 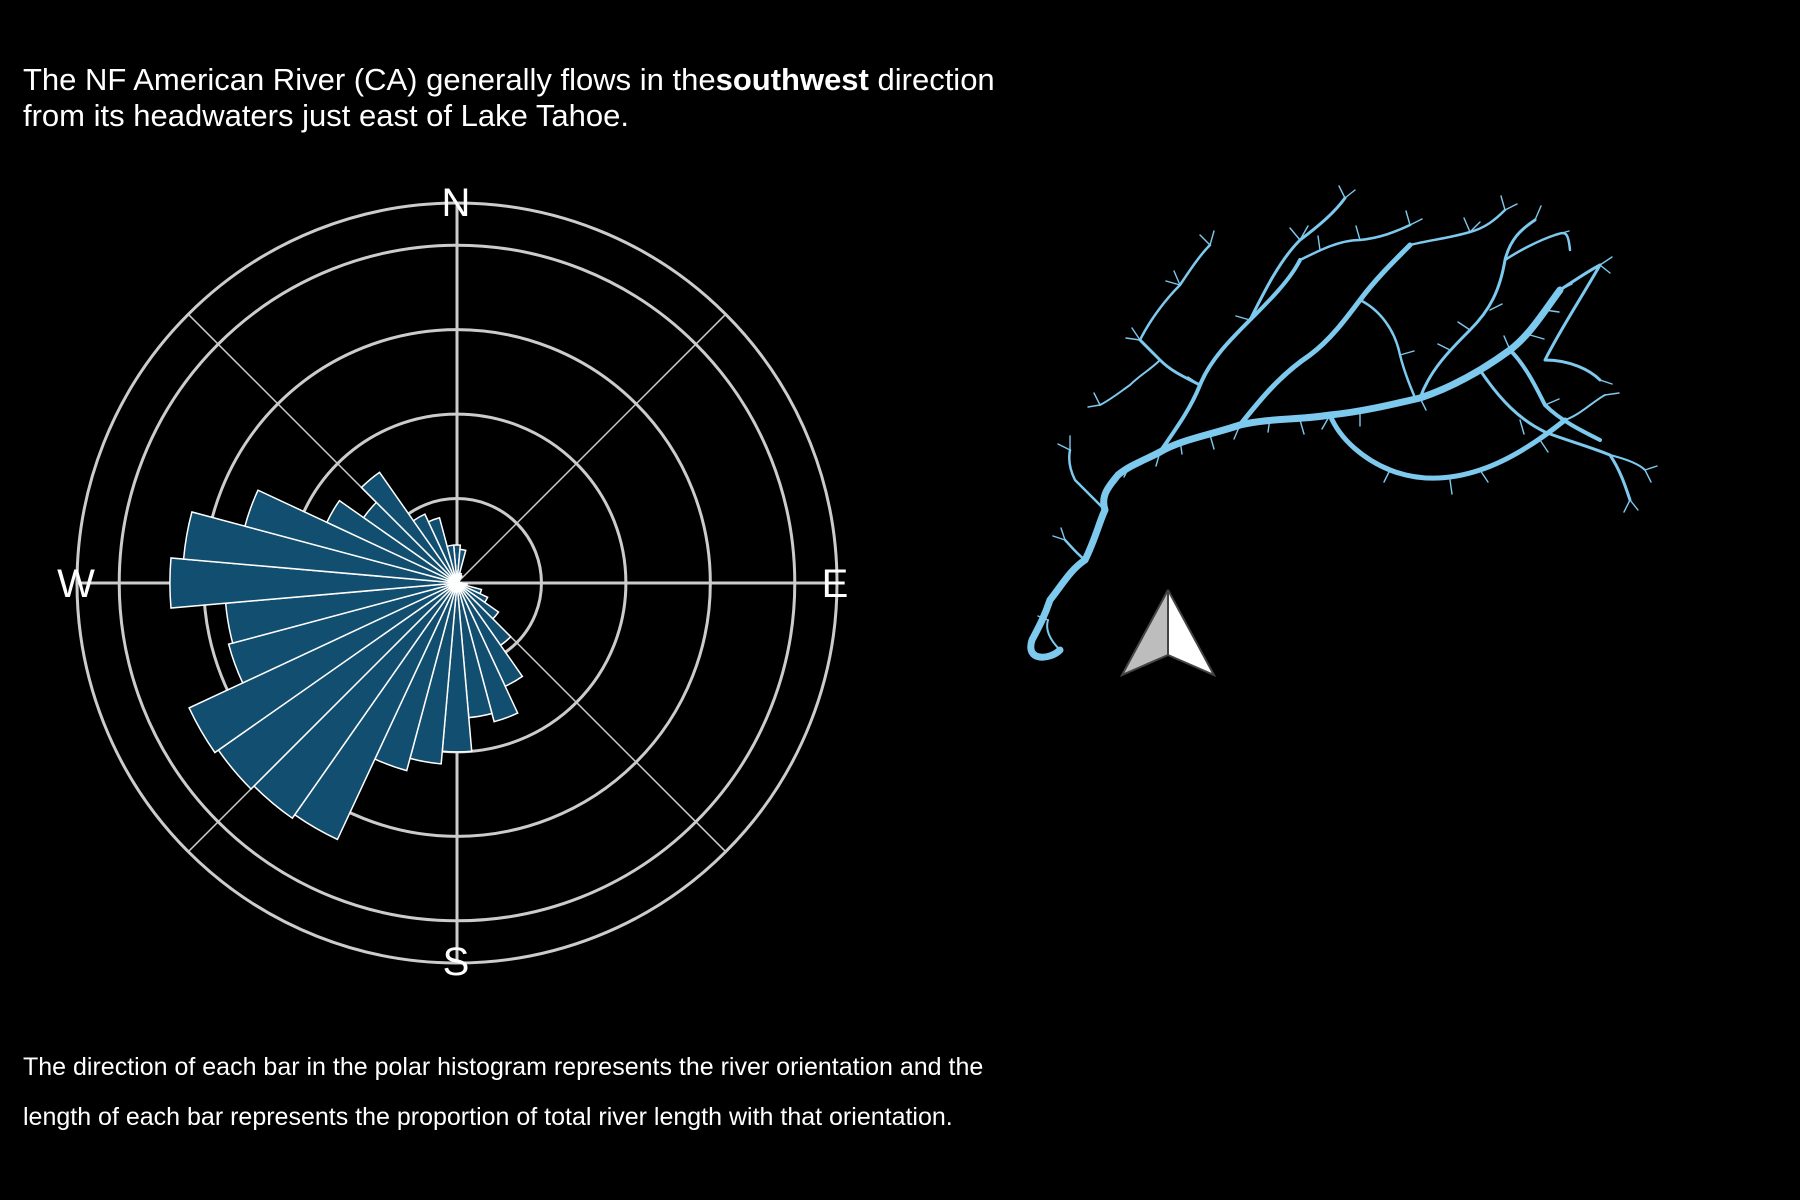 I want to click on north-arrow-icon, so click(x=1168, y=633).